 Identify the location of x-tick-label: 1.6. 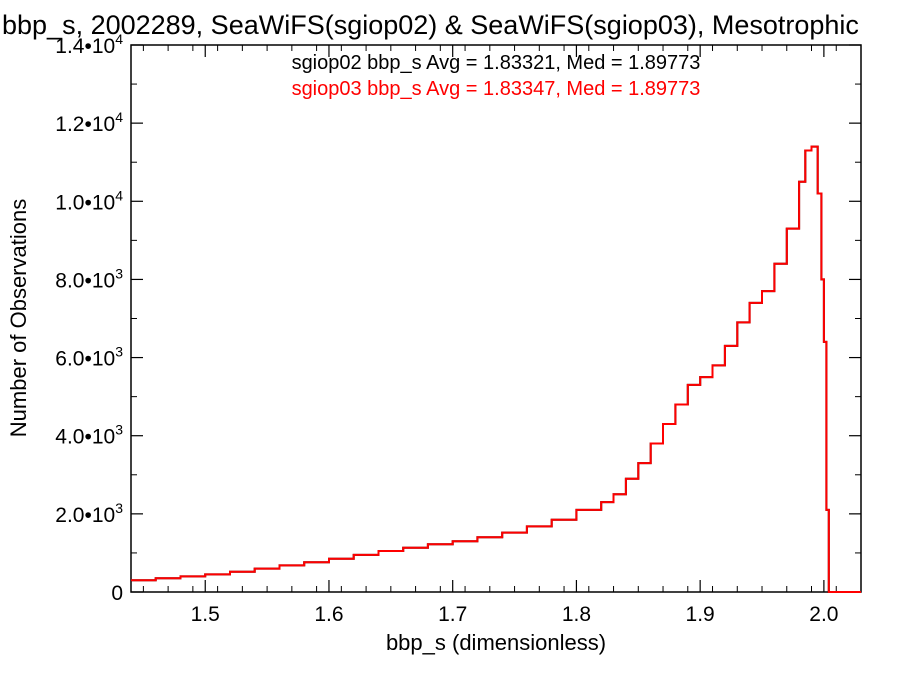
(328, 614).